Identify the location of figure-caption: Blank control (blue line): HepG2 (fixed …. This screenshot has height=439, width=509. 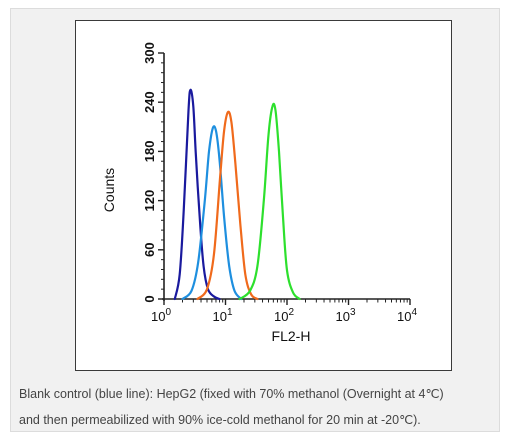
(257, 407).